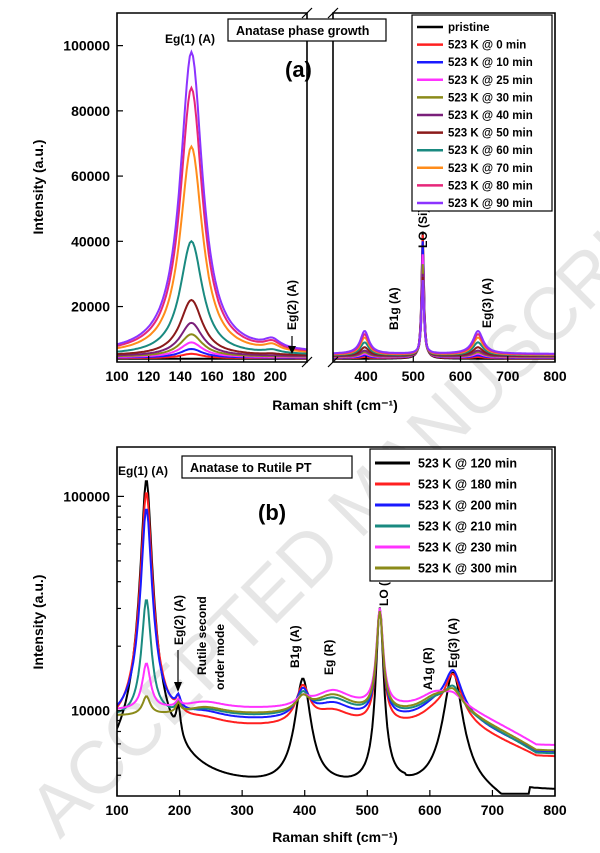 The width and height of the screenshot is (600, 853). What do you see at coordinates (329, 657) in the screenshot?
I see `annotation-eg-r: Eg (R)` at bounding box center [329, 657].